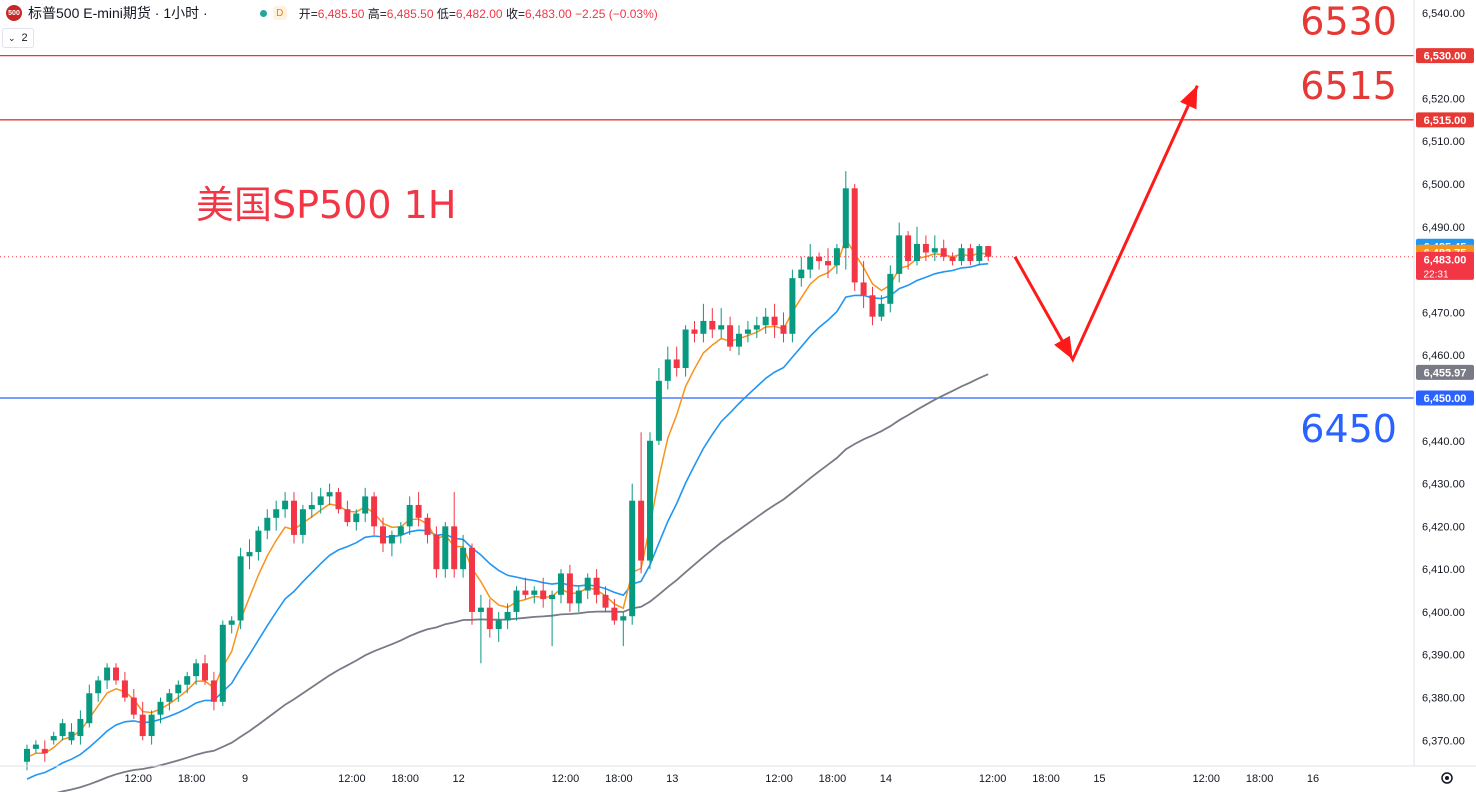  I want to click on change-value: −2.25 (−0.03%), so click(616, 13).